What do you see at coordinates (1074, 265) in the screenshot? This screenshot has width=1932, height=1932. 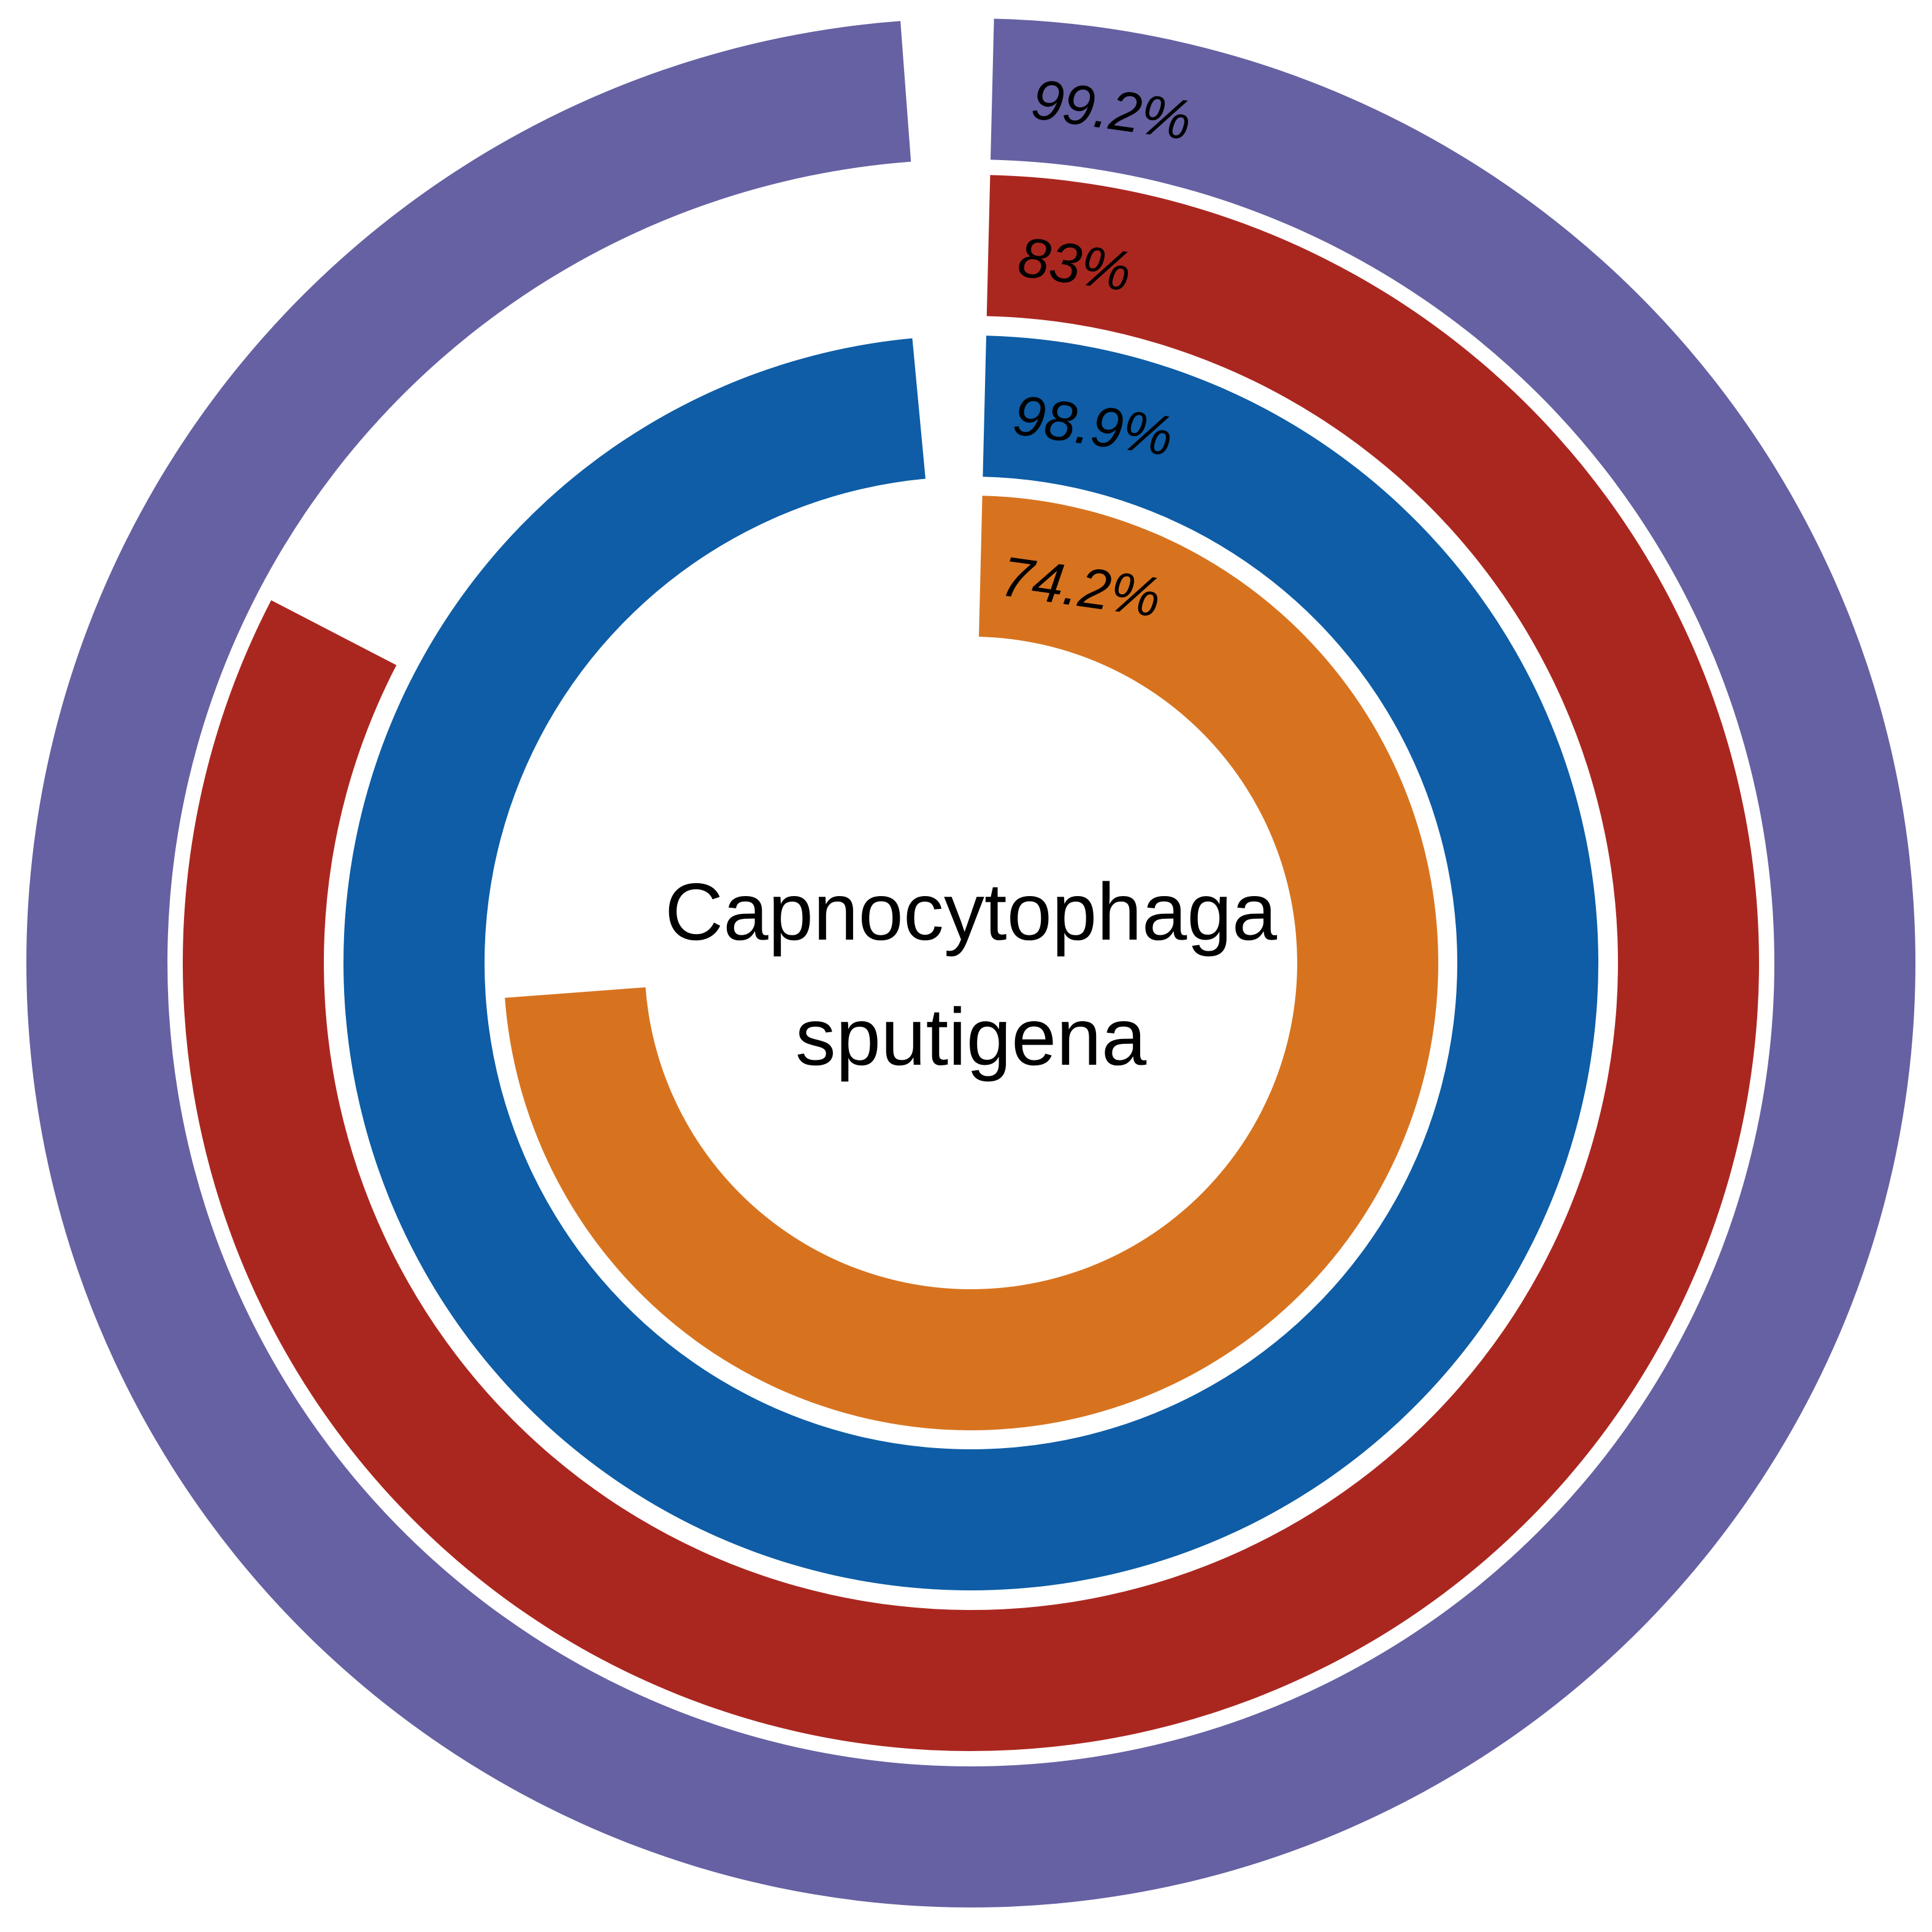 I see `ring-value-label-second: 83%` at bounding box center [1074, 265].